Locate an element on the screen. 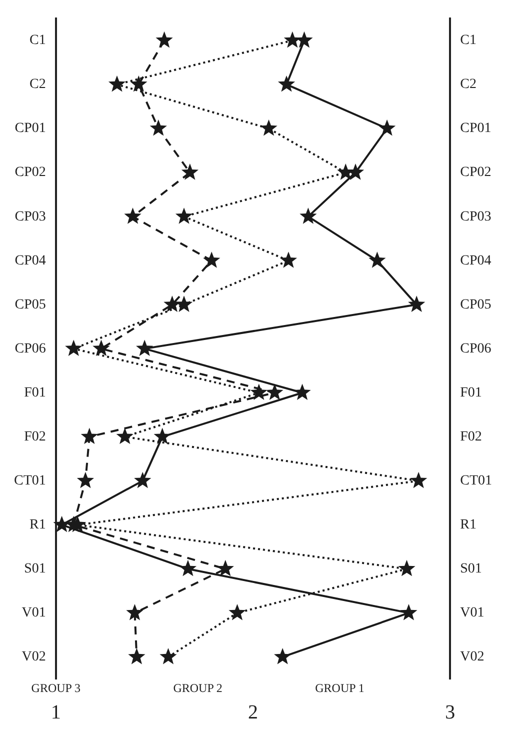 This screenshot has width=506, height=751. y-tick-label: CT01 is located at coordinates (30, 480).